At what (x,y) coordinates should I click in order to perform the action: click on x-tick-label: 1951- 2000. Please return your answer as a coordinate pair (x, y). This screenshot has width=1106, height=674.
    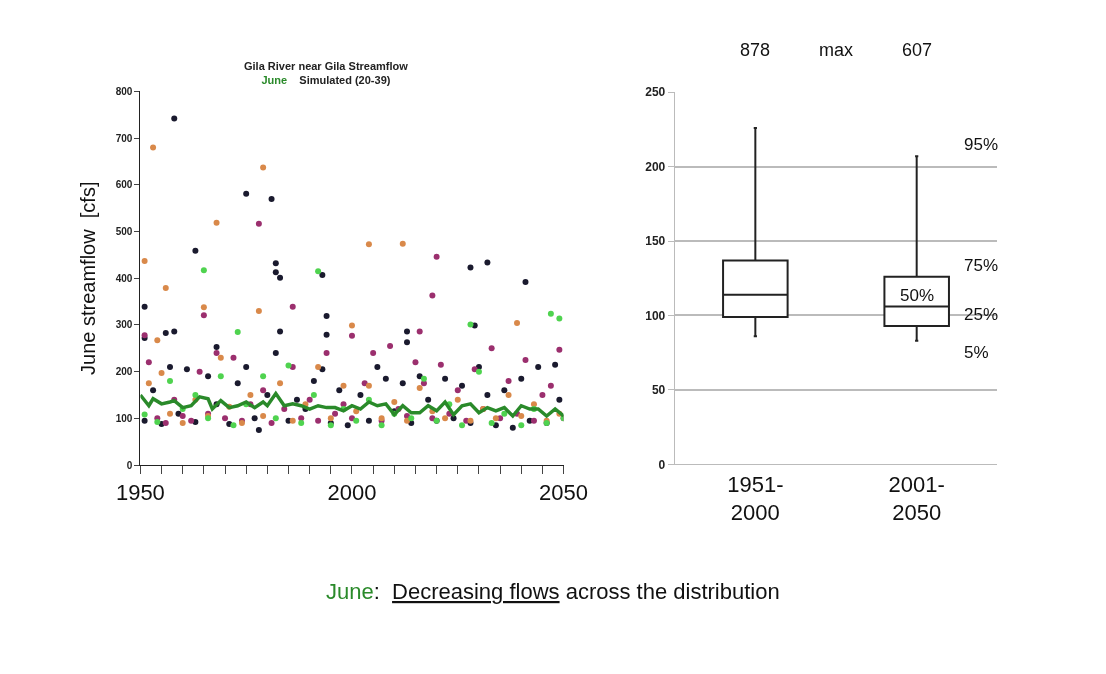
    Looking at the image, I should click on (755, 498).